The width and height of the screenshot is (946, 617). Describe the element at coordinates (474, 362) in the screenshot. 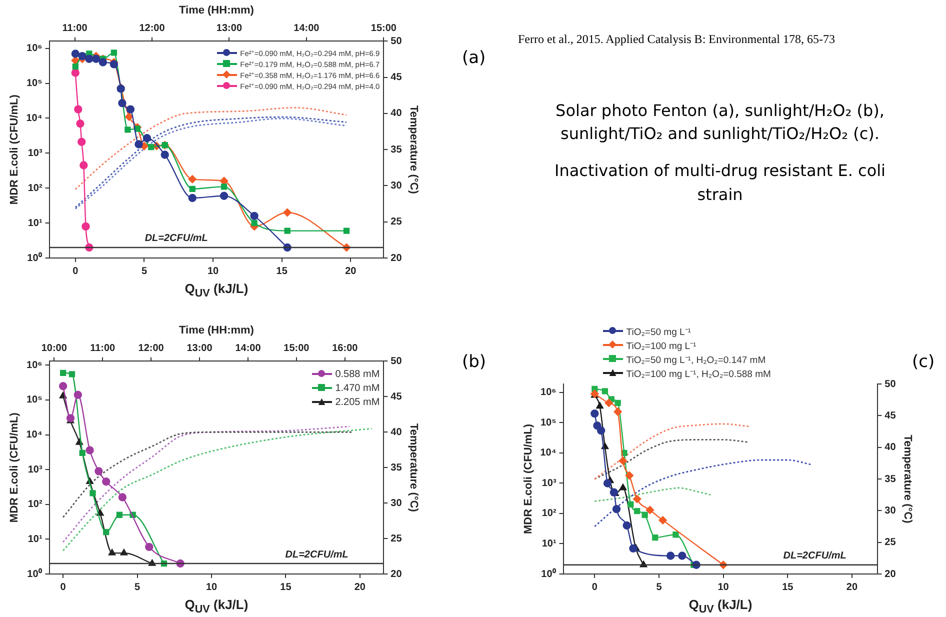

I see `text: (b)` at that location.